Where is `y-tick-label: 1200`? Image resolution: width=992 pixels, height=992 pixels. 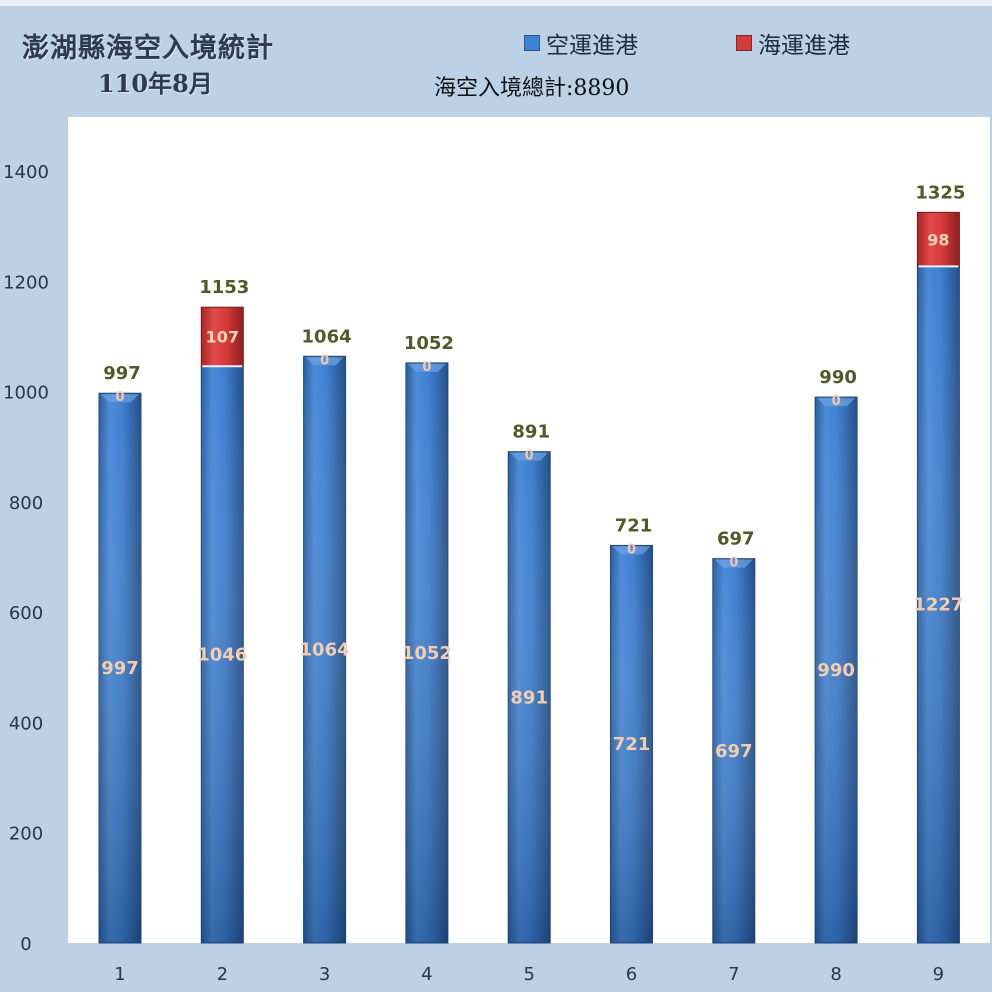 y-tick-label: 1200 is located at coordinates (26, 282).